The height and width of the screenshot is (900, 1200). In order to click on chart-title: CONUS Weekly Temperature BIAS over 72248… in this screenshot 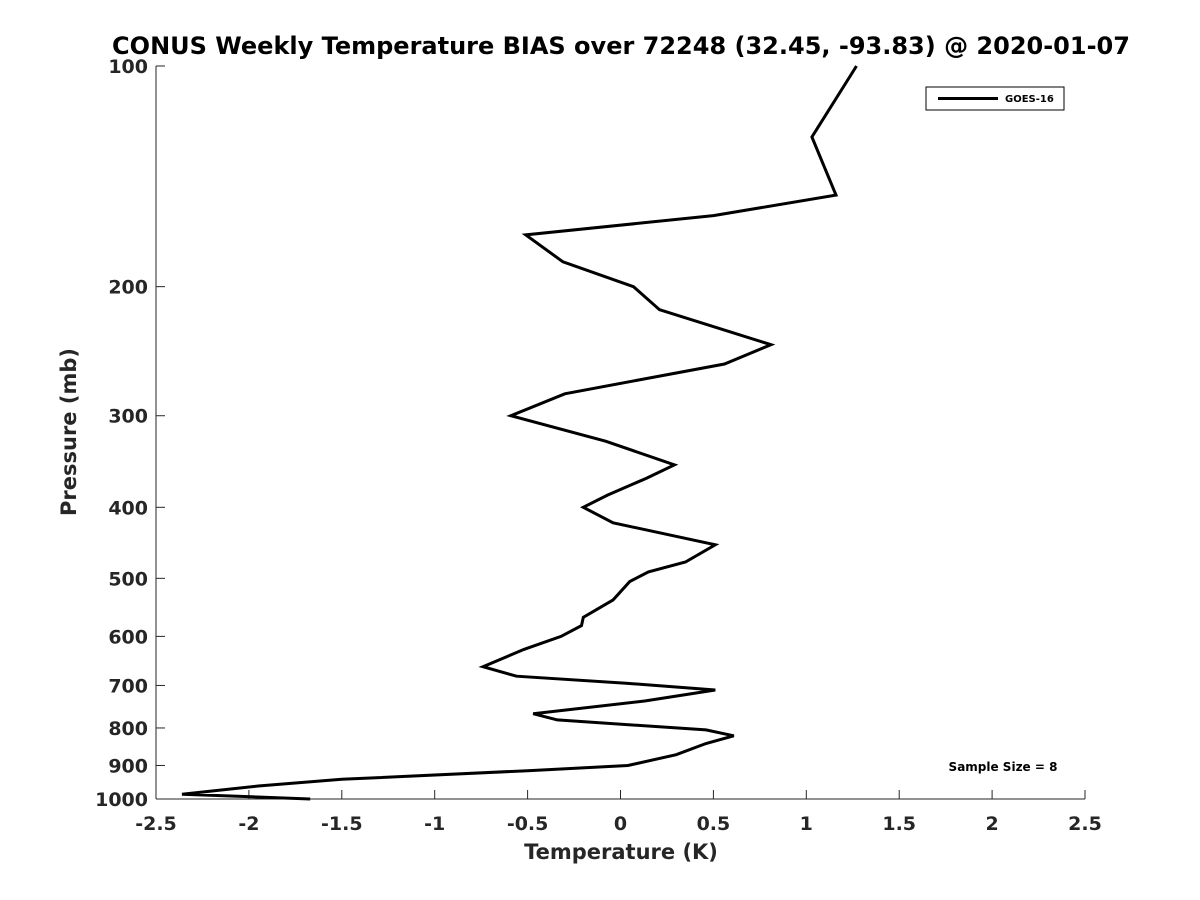, I will do `click(621, 46)`.